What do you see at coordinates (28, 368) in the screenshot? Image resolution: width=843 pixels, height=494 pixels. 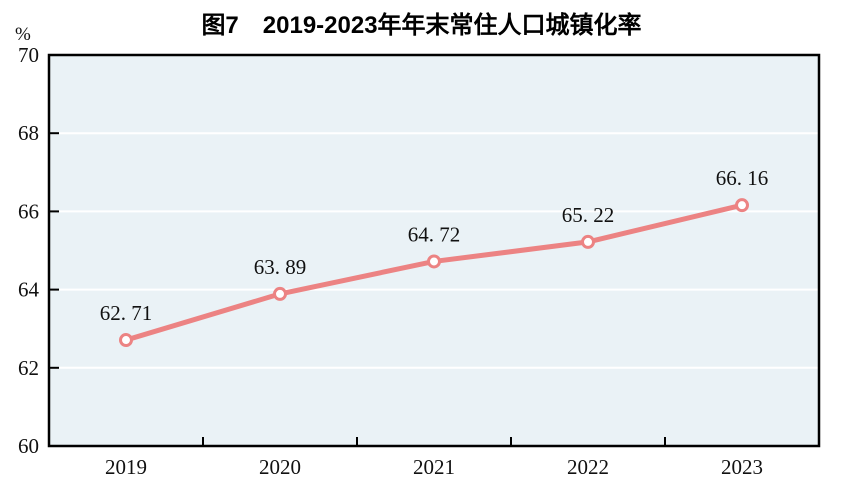 I see `y-axis-tick-label: 62` at bounding box center [28, 368].